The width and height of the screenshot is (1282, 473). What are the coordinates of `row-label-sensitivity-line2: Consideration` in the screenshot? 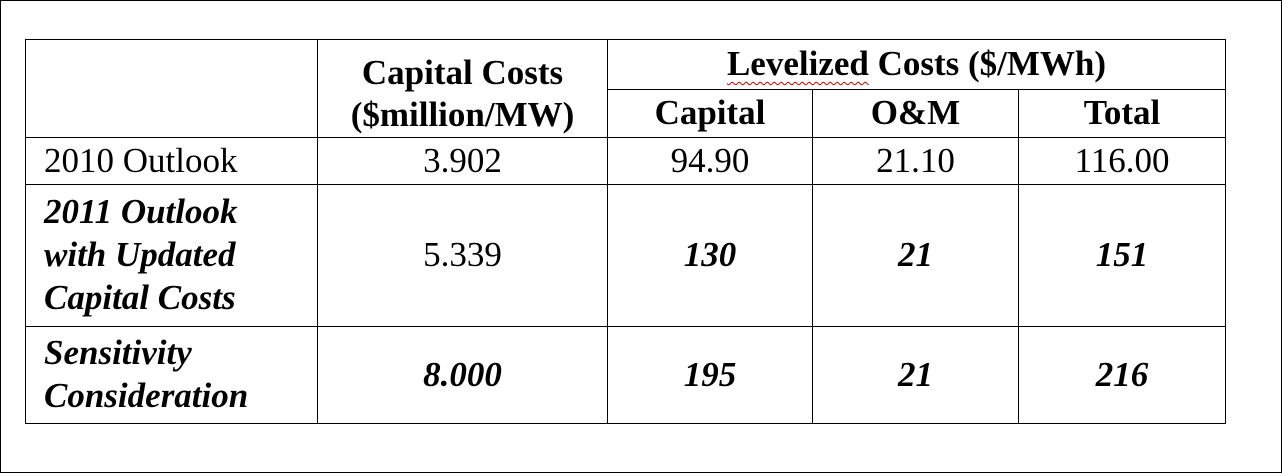 It's located at (146, 395).